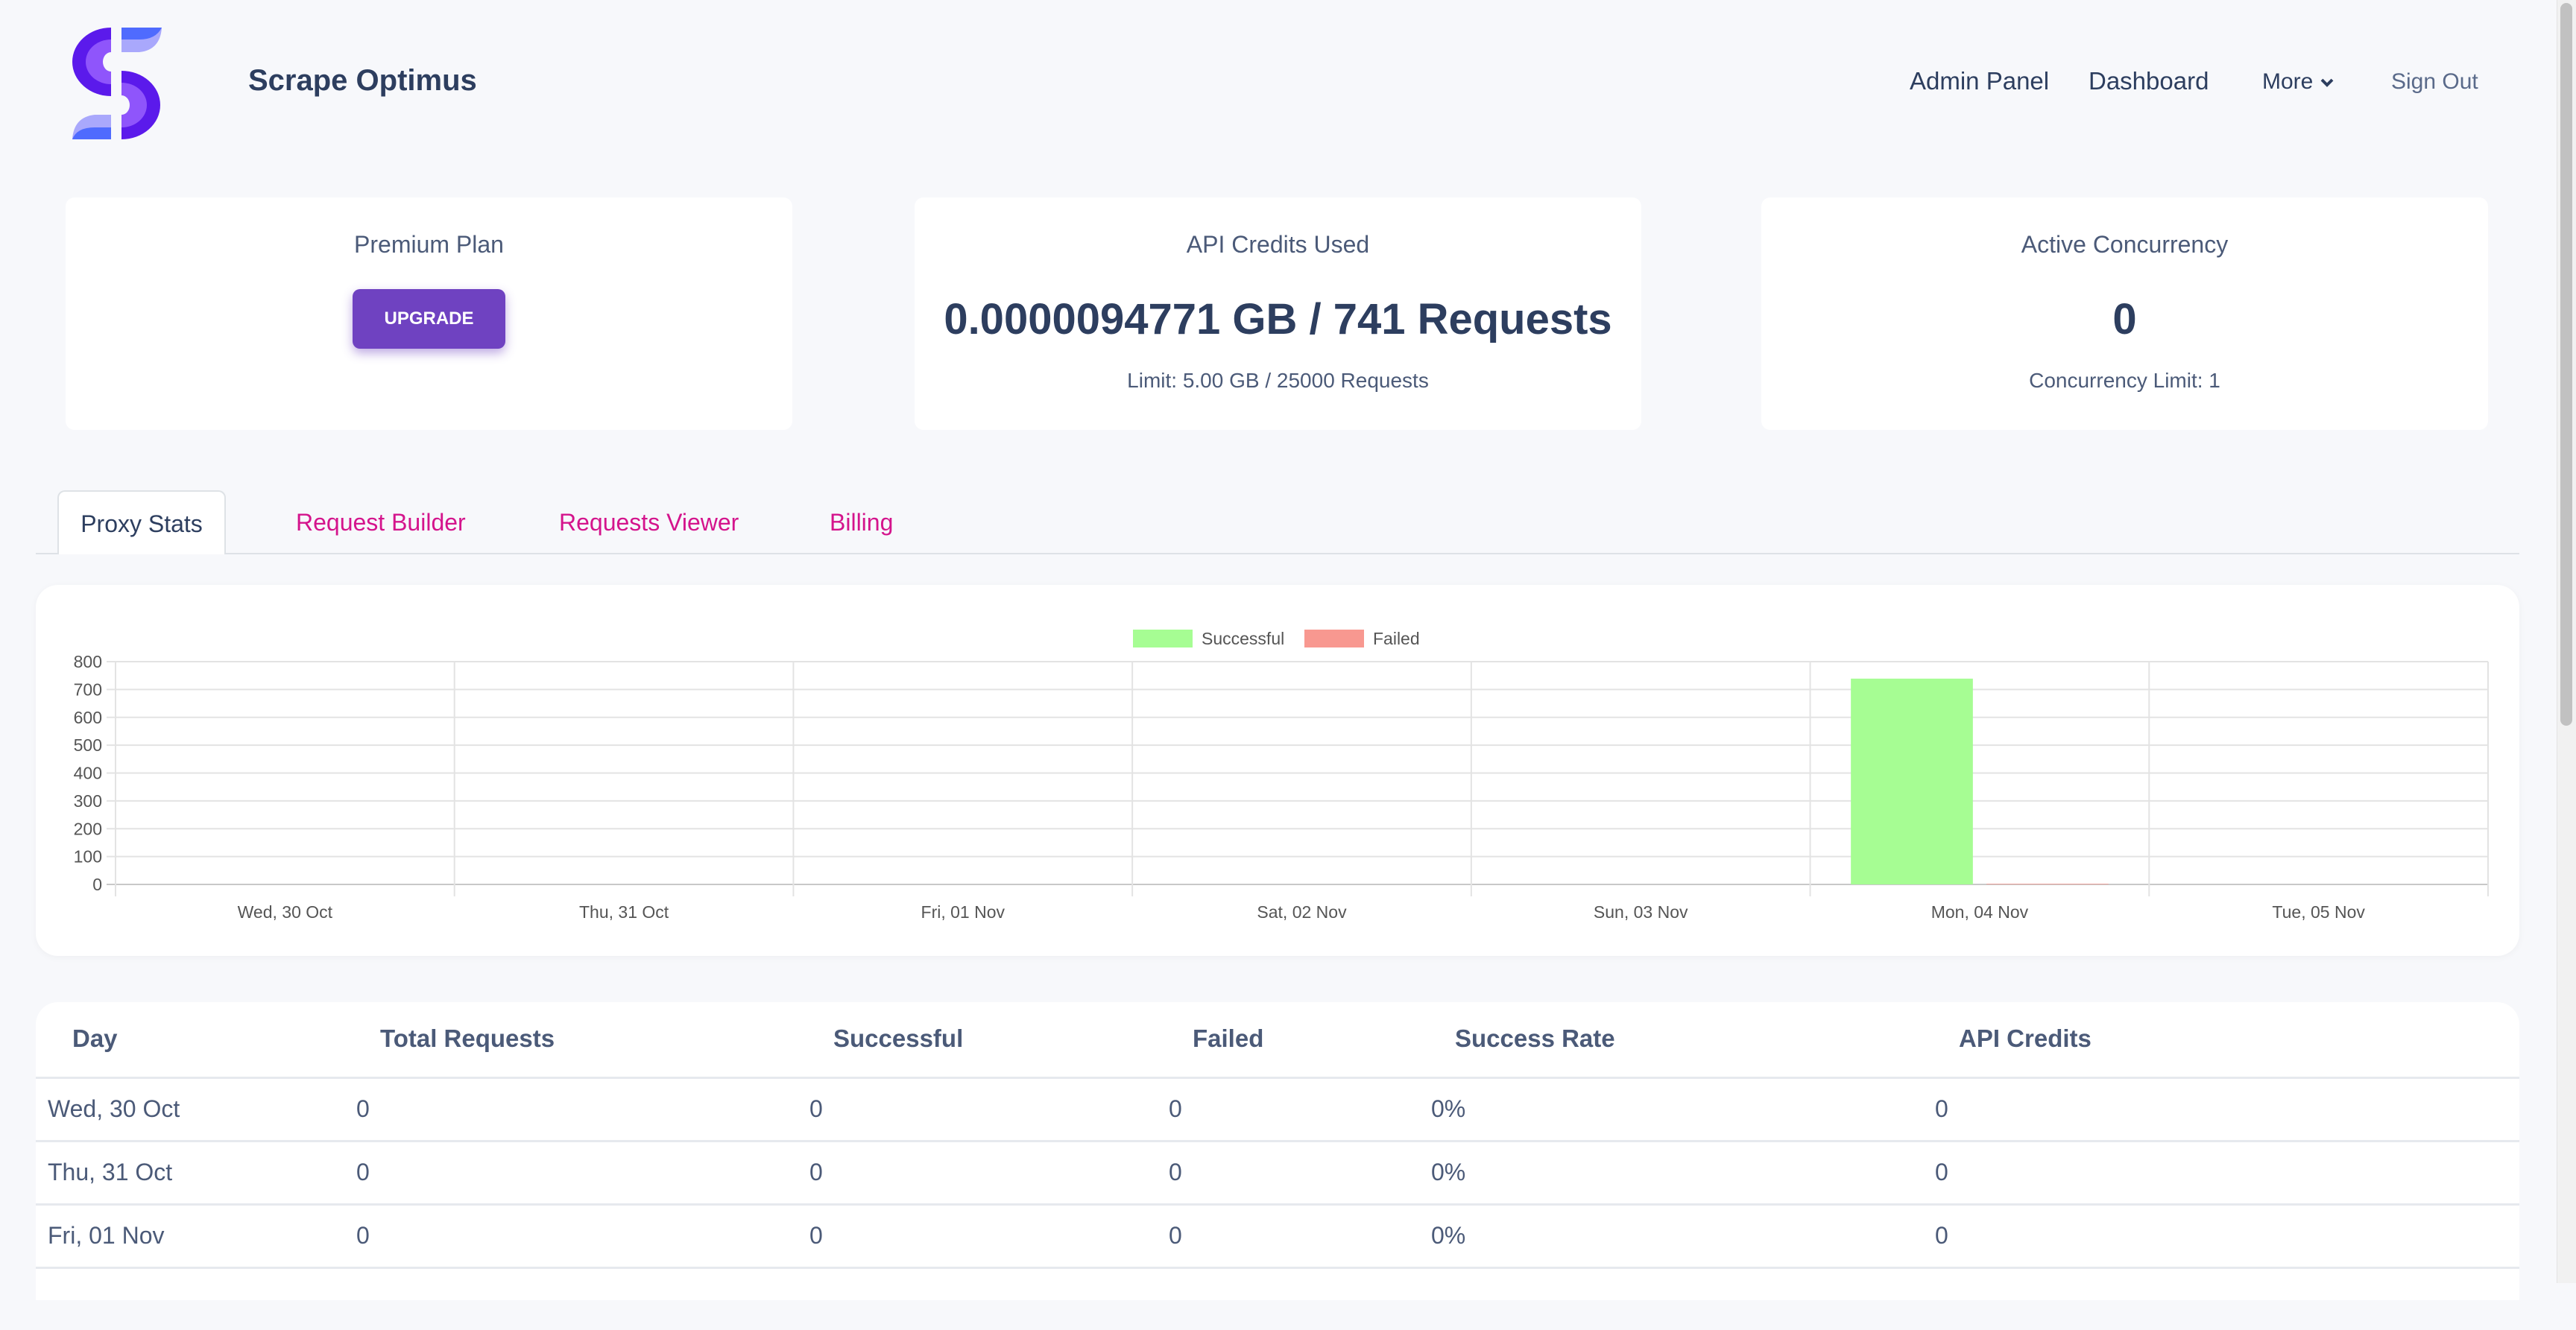  I want to click on column-header-successful: Successful, so click(898, 1038).